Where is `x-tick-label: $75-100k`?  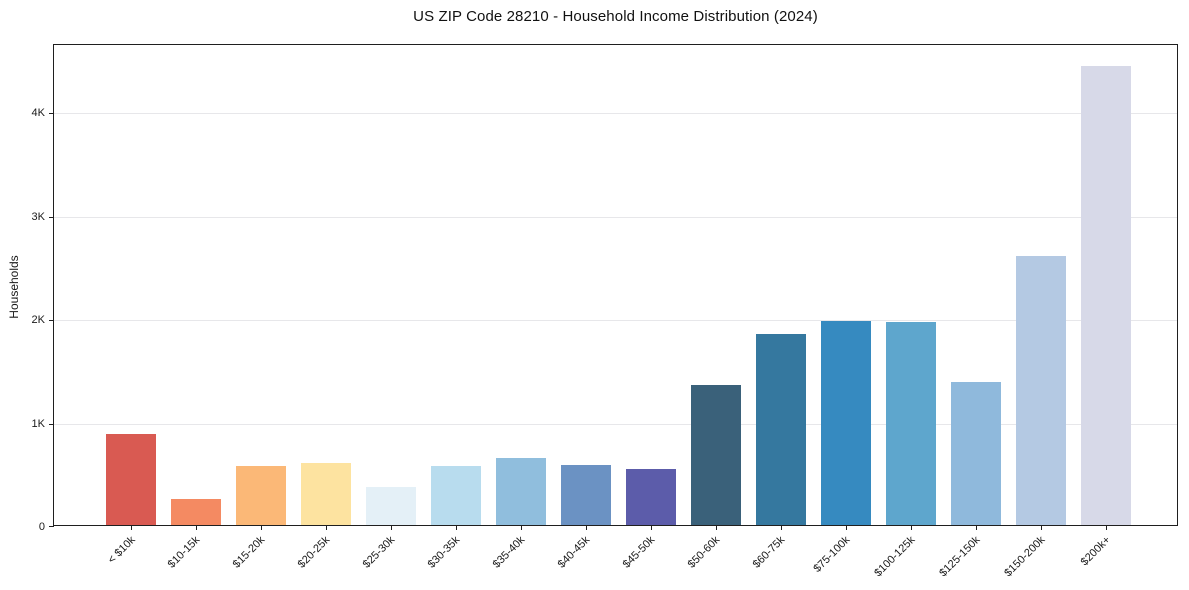
x-tick-label: $75-100k is located at coordinates (832, 554).